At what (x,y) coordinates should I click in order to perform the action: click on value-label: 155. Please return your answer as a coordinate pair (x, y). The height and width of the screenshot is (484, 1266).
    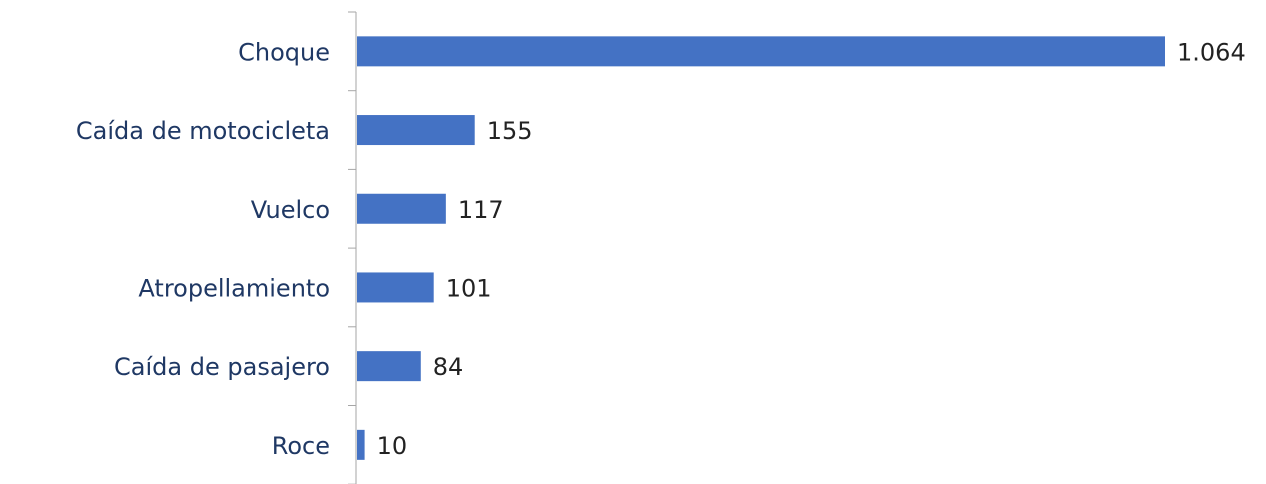
    Looking at the image, I should click on (510, 131).